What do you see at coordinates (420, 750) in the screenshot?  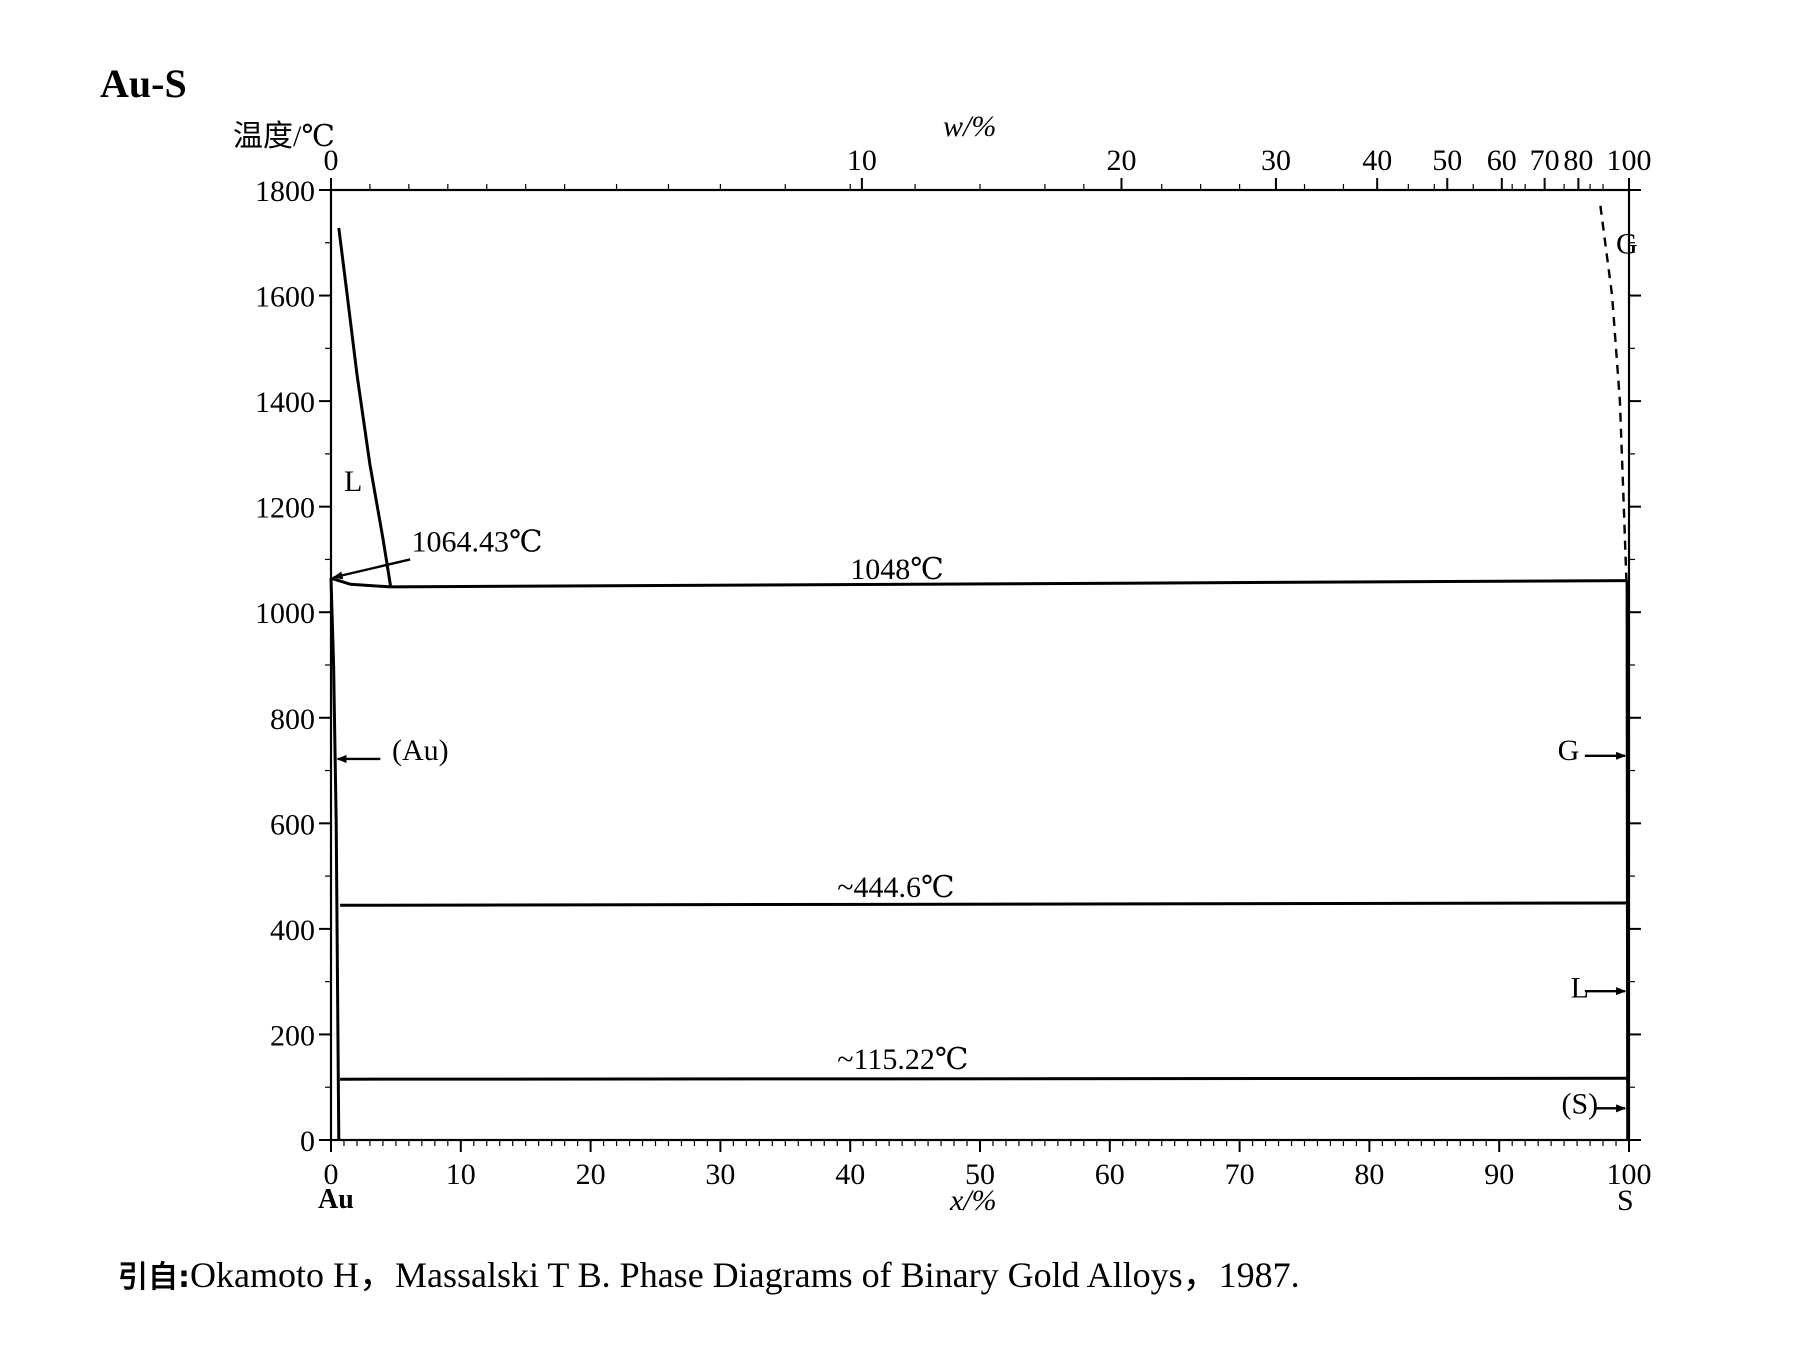 I see `annotation-label: (Au)` at bounding box center [420, 750].